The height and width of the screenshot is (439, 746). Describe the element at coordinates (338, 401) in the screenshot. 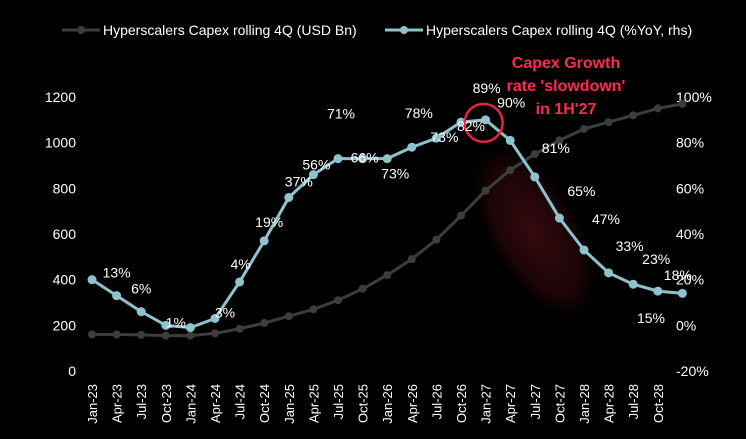

I see `x-tick-label: Jul-25` at that location.